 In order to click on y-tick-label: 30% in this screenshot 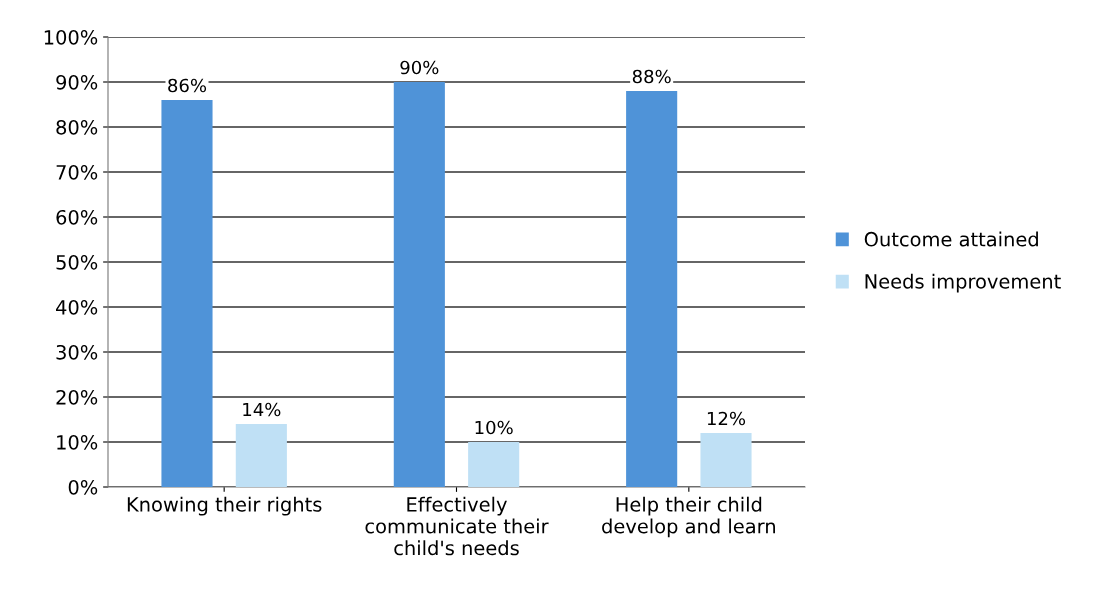, I will do `click(77, 352)`.